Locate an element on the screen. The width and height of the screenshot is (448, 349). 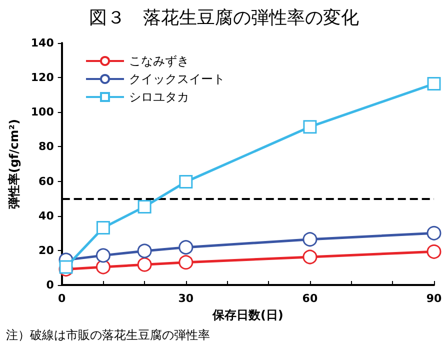
x-tick-label: 0 is located at coordinates (62, 298).